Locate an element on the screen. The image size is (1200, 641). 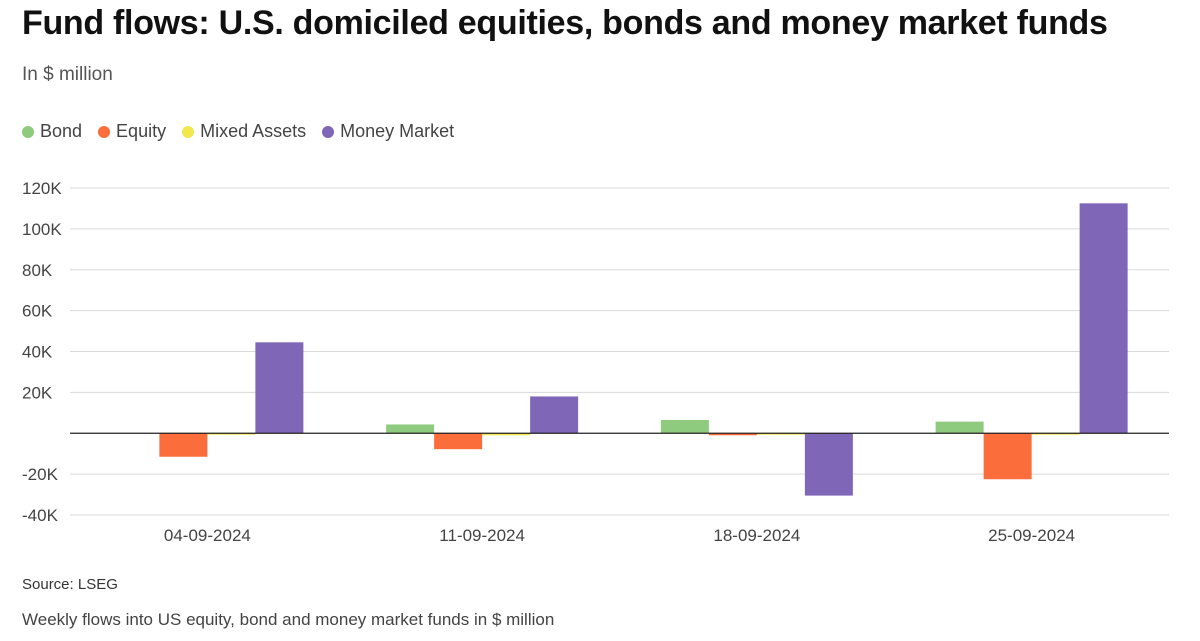
legend-item-equity: Equity is located at coordinates (132, 131).